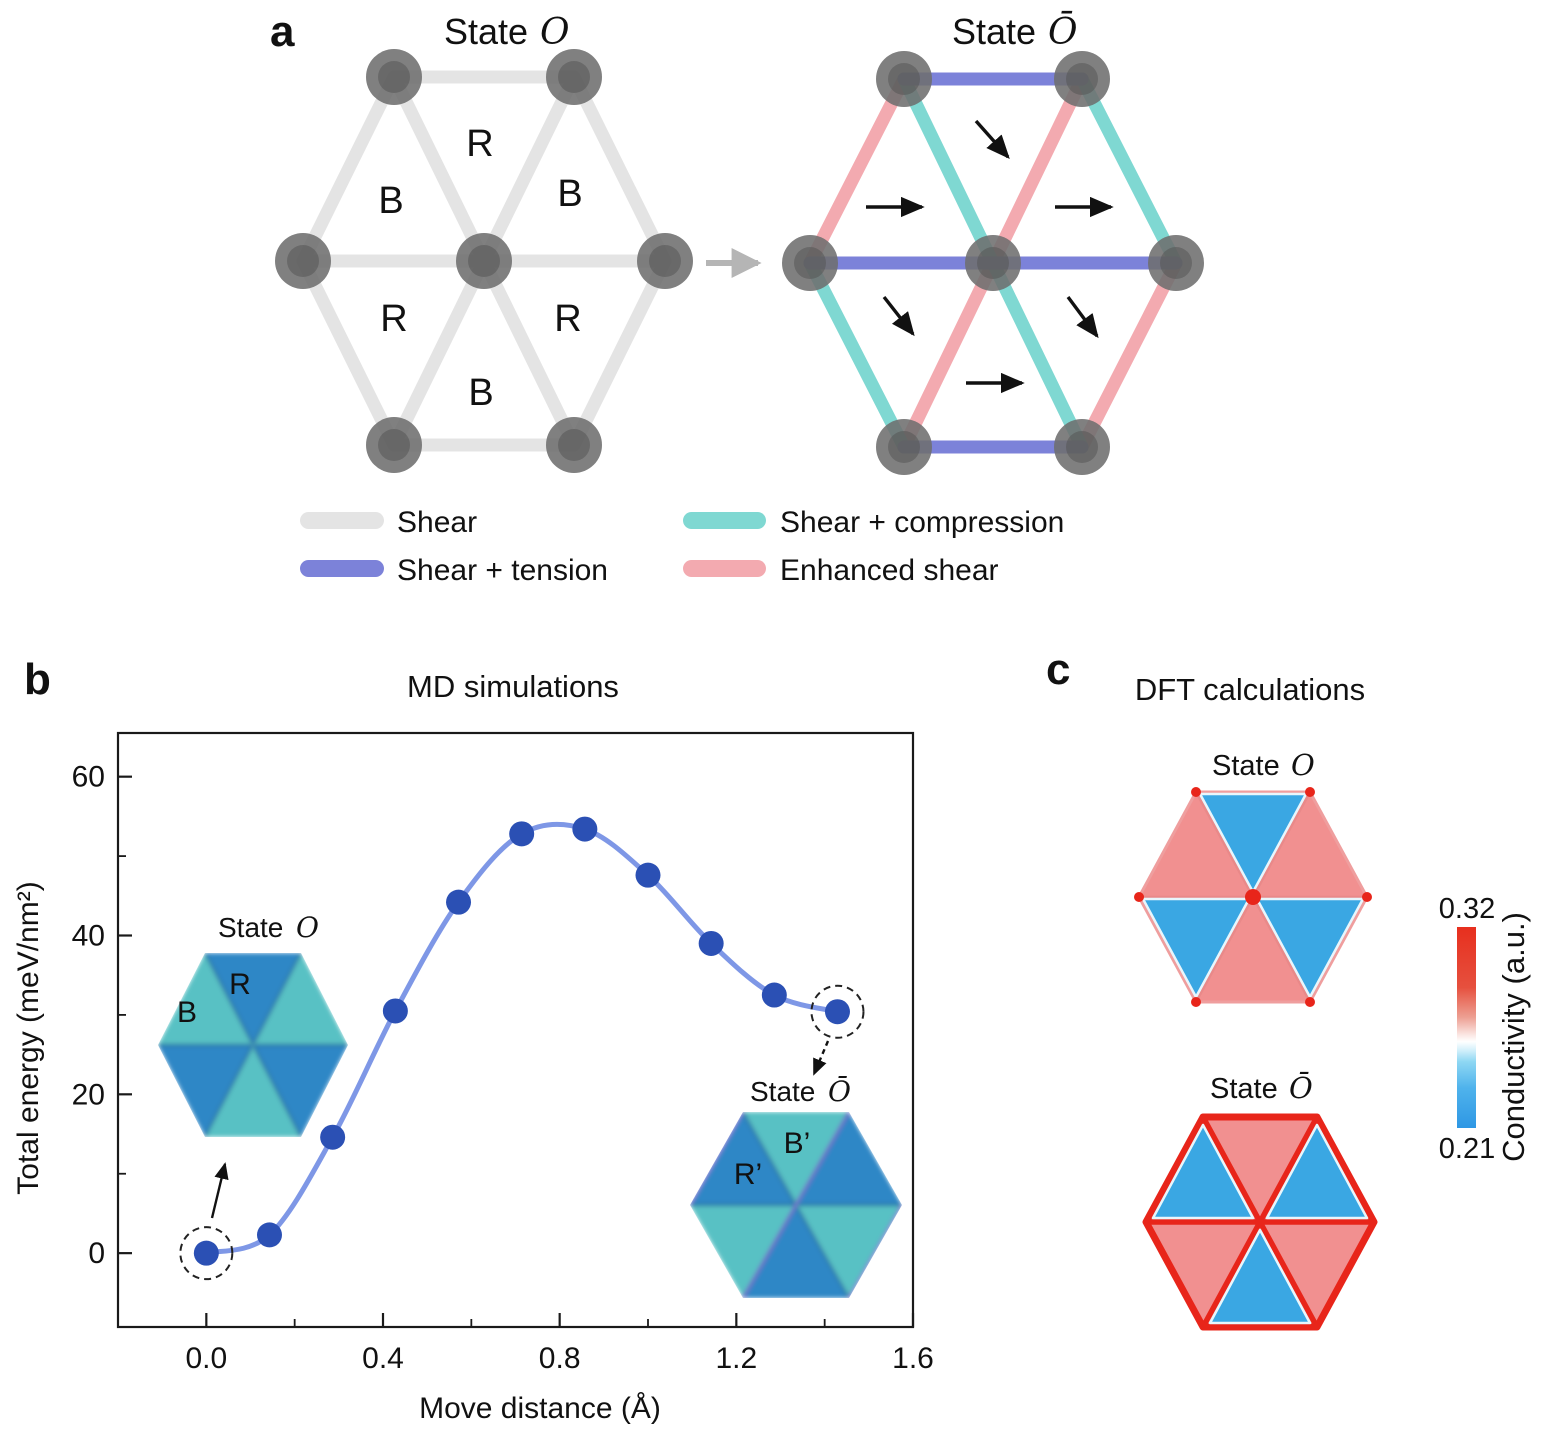 Image resolution: width=1556 pixels, height=1434 pixels. I want to click on legend-swatch-shear, so click(342, 520).